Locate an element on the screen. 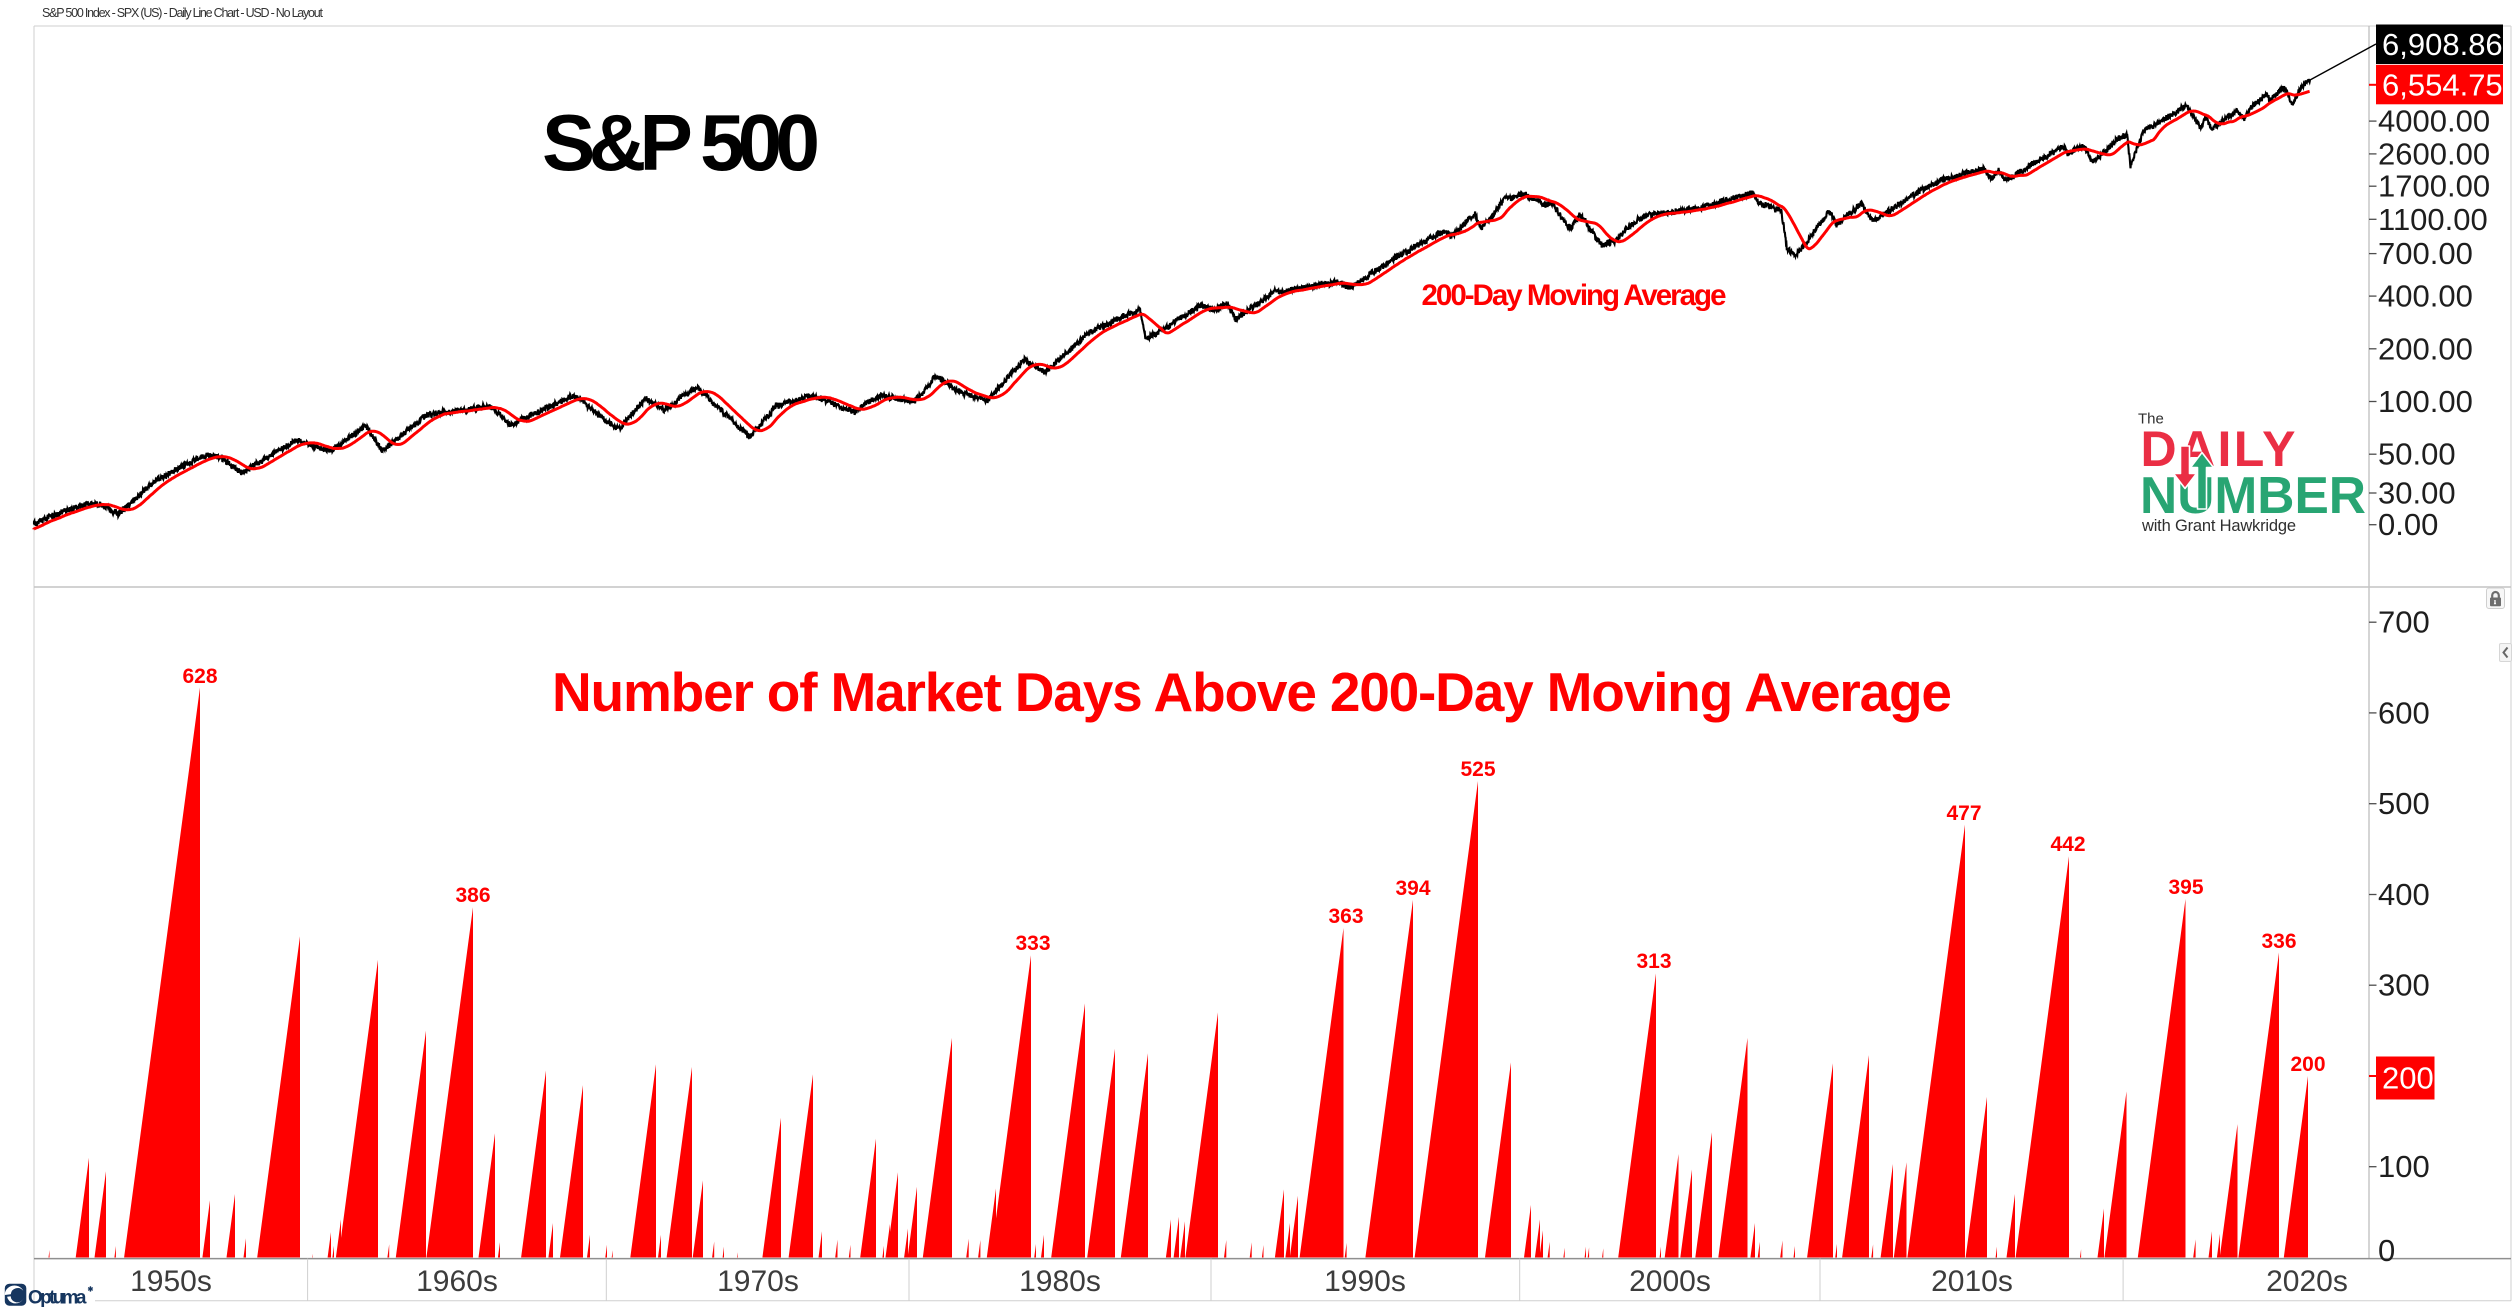 This screenshot has width=2518, height=1307. svg-text: 336 is located at coordinates (2278, 941).